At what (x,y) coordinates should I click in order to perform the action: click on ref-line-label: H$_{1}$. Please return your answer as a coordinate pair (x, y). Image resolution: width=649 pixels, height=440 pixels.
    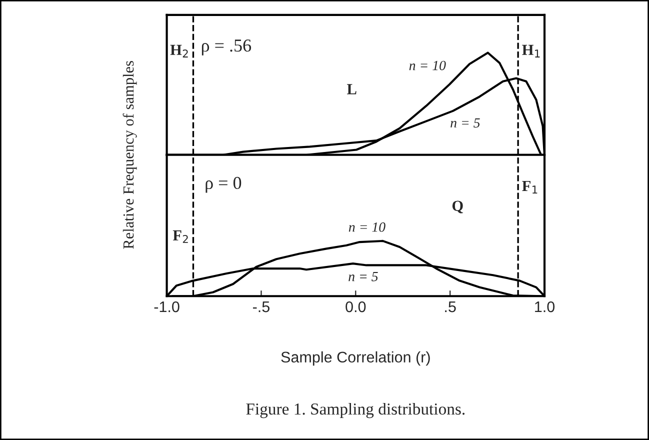
    Looking at the image, I should click on (531, 51).